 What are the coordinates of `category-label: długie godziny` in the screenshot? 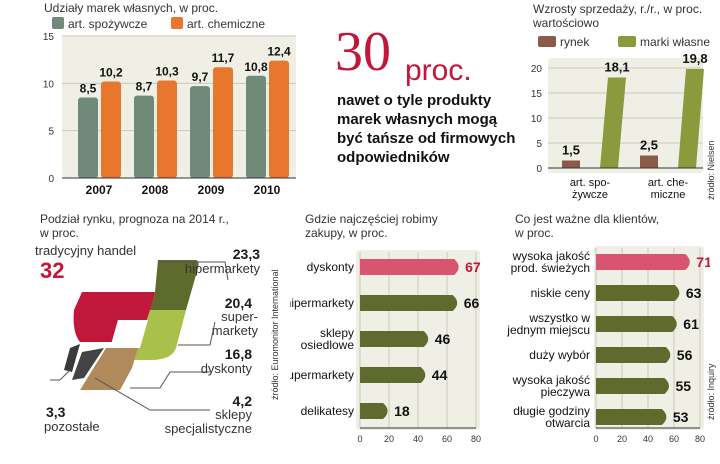 It's located at (551, 411).